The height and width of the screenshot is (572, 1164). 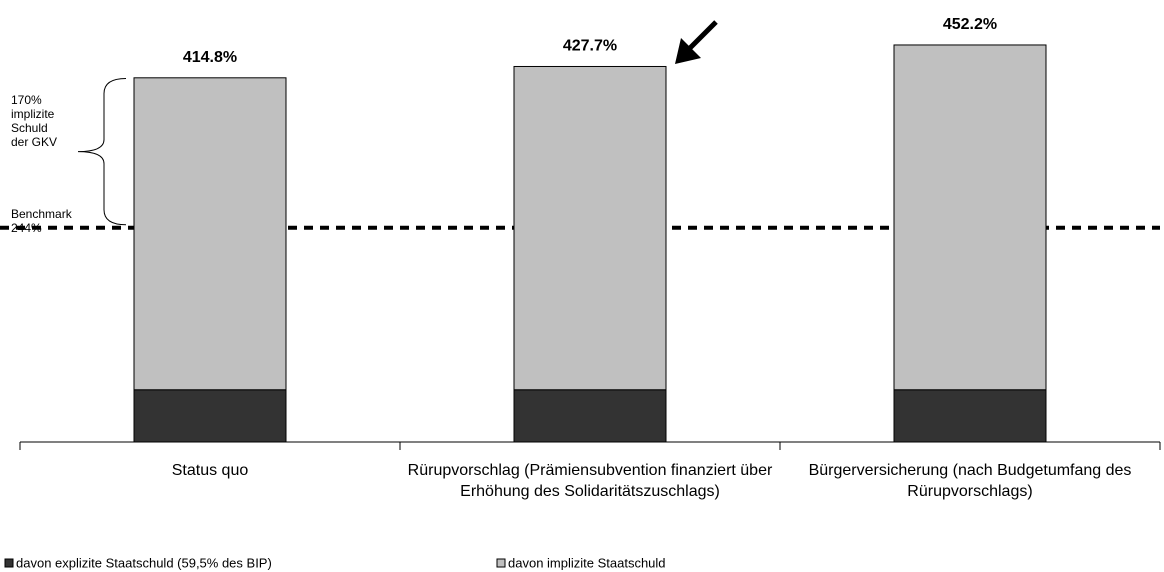 What do you see at coordinates (210, 57) in the screenshot?
I see `total-label: 414.8%` at bounding box center [210, 57].